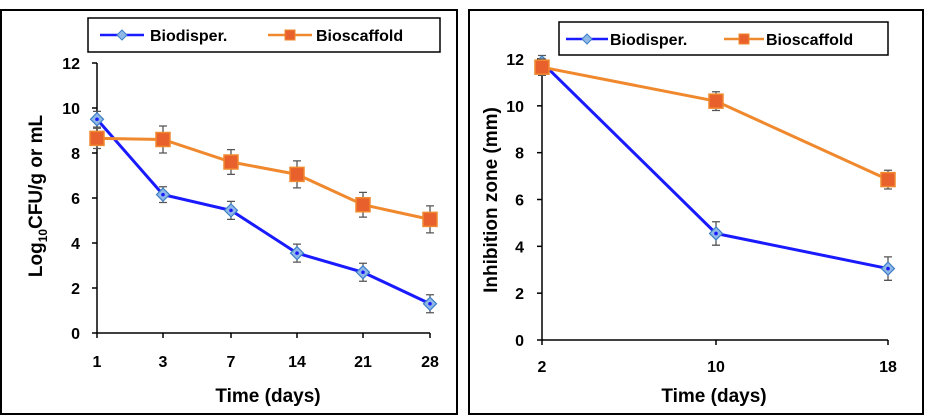 The height and width of the screenshot is (418, 929). I want to click on x-tick-label: 14, so click(297, 362).